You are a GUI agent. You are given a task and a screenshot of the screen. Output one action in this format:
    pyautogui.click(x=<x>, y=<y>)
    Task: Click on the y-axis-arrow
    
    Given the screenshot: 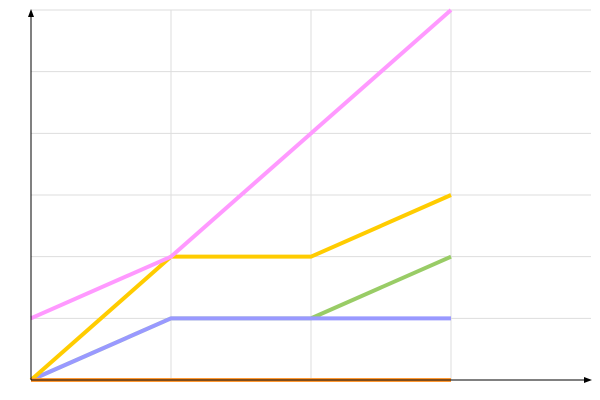 What is the action you would take?
    pyautogui.click(x=31, y=13)
    